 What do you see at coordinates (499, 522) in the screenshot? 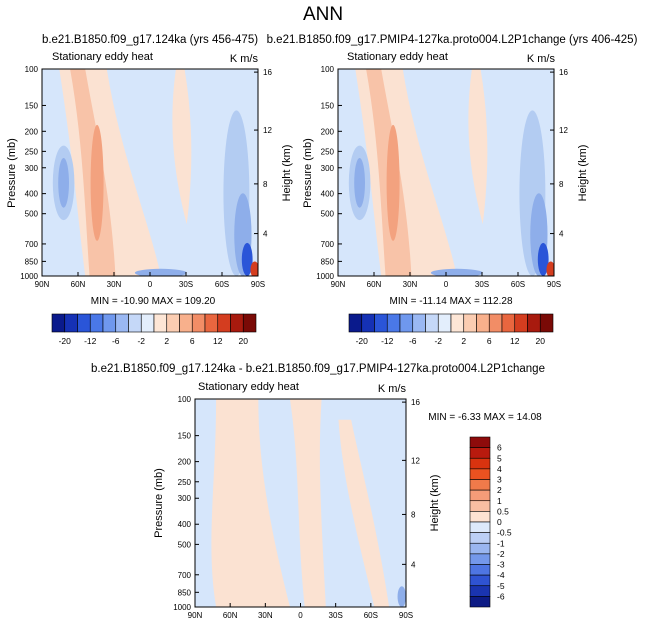
I see `colorbar-label: 0` at bounding box center [499, 522].